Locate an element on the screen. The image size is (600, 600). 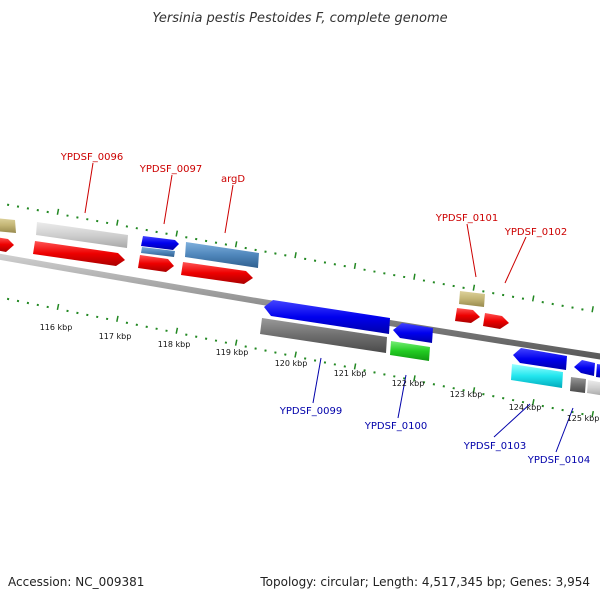
coordinate-label: 117 kbp is located at coordinates (115, 336).